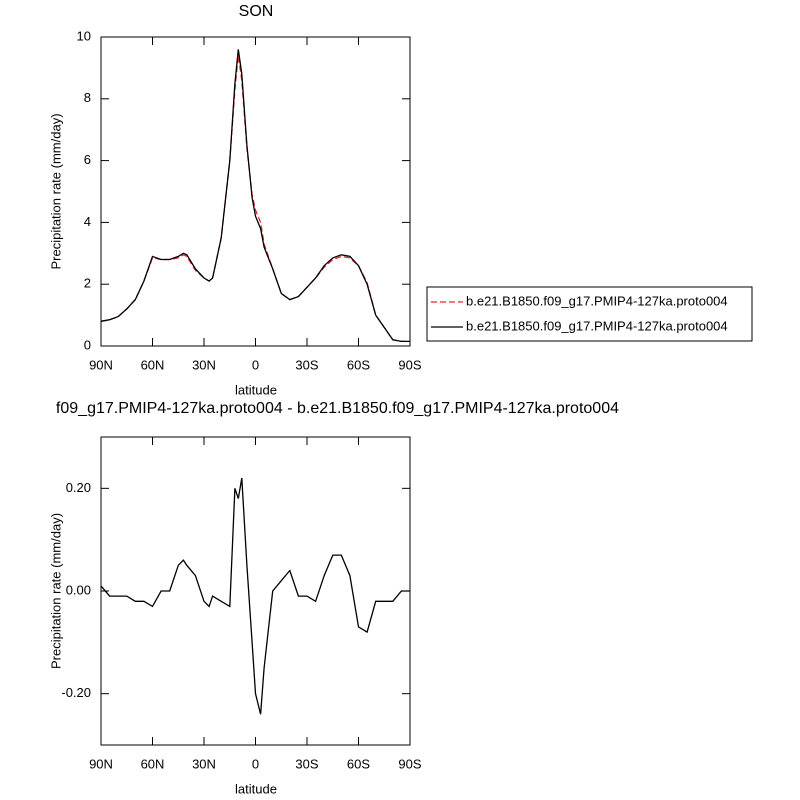  Describe the element at coordinates (78, 589) in the screenshot. I see `y-tick-label: 0.00` at that location.